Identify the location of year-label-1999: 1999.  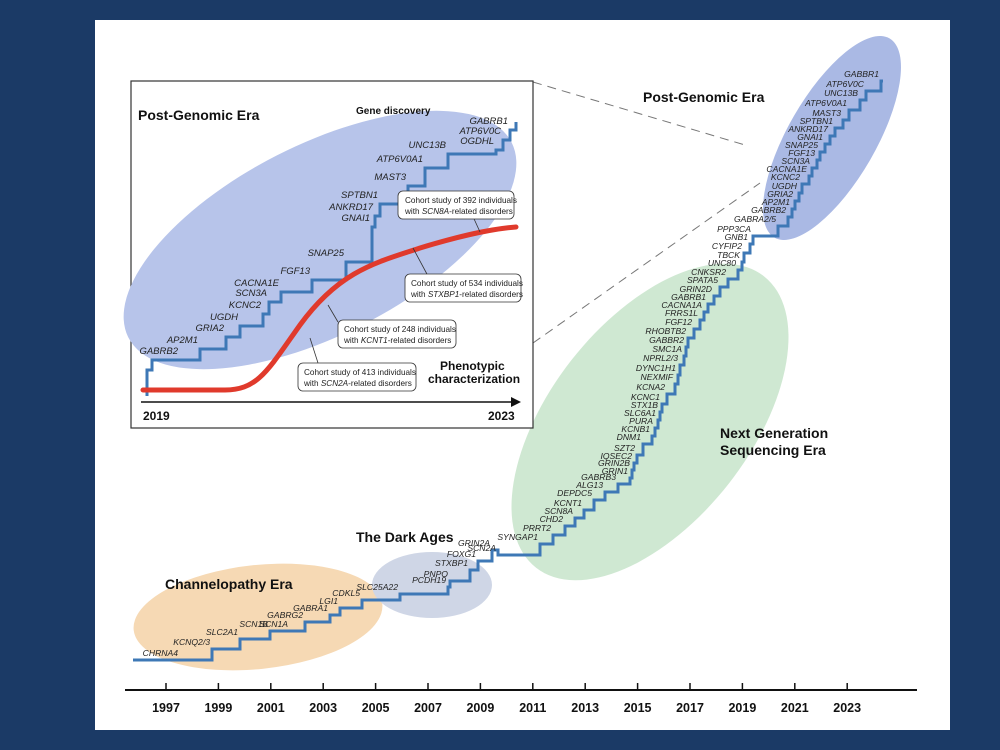
(218, 708).